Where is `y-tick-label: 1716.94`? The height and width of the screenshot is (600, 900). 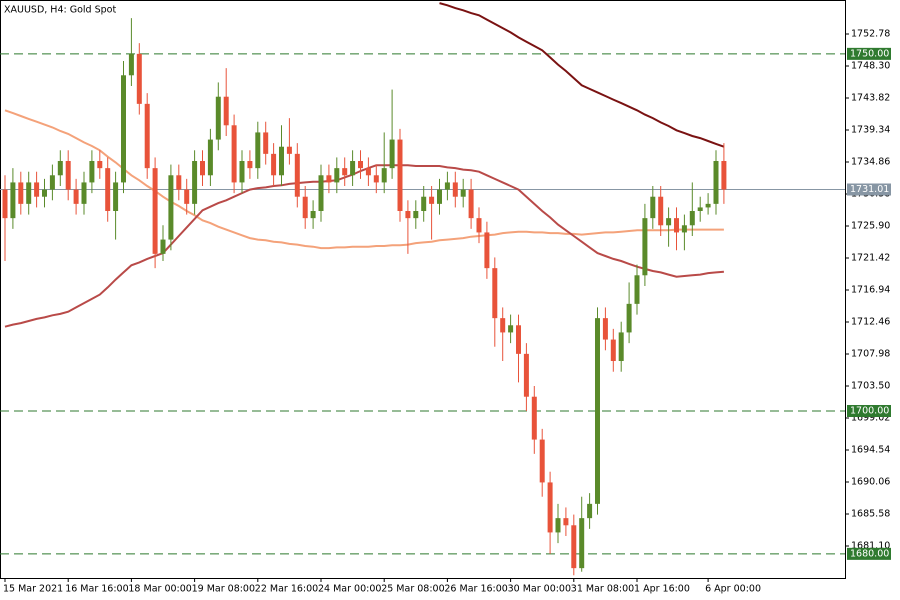
y-tick-label: 1716.94 is located at coordinates (870, 290).